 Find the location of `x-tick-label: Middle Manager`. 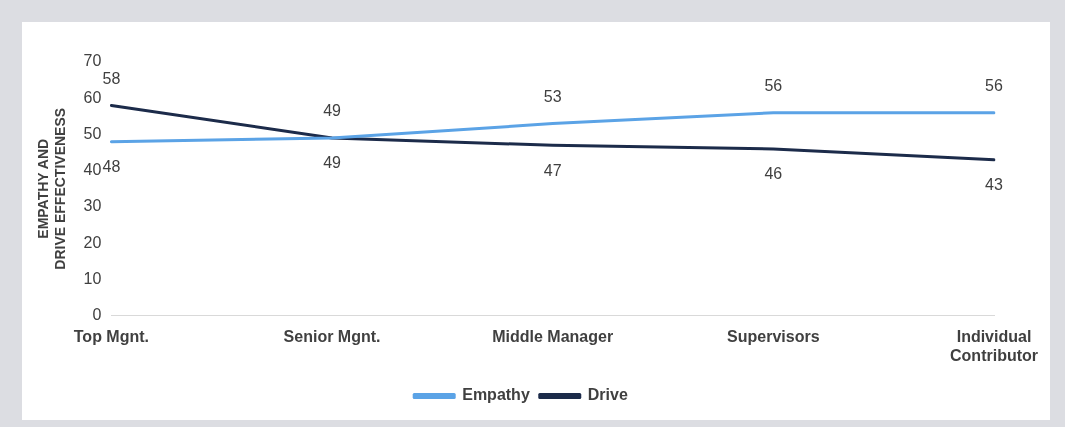

x-tick-label: Middle Manager is located at coordinates (553, 336).